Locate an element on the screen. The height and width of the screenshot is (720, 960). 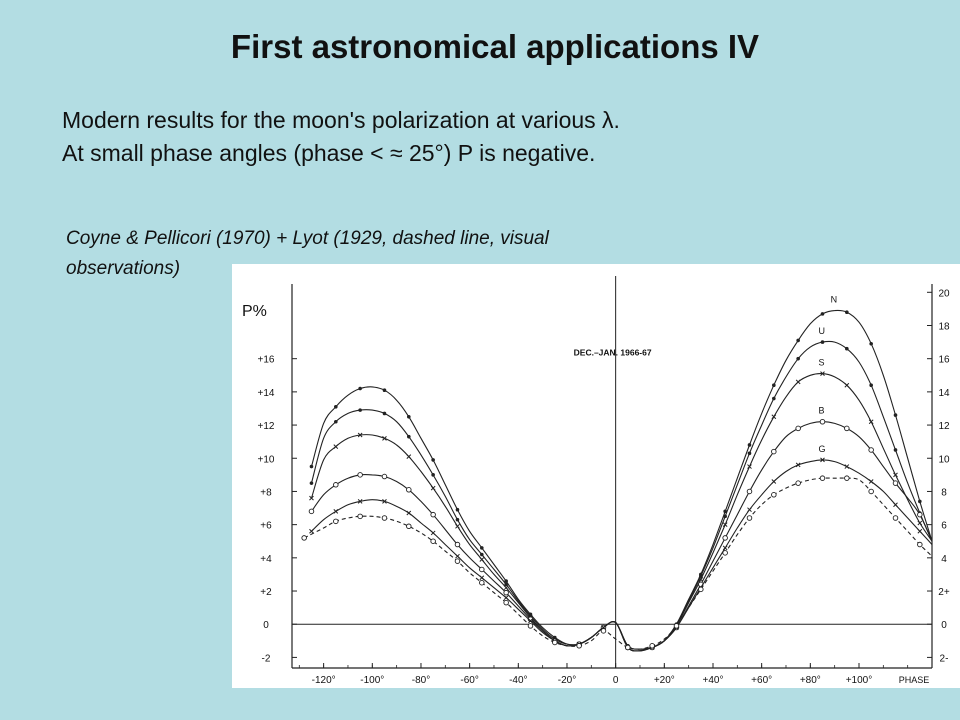
y-right-tick-label: 10 is located at coordinates (944, 459).